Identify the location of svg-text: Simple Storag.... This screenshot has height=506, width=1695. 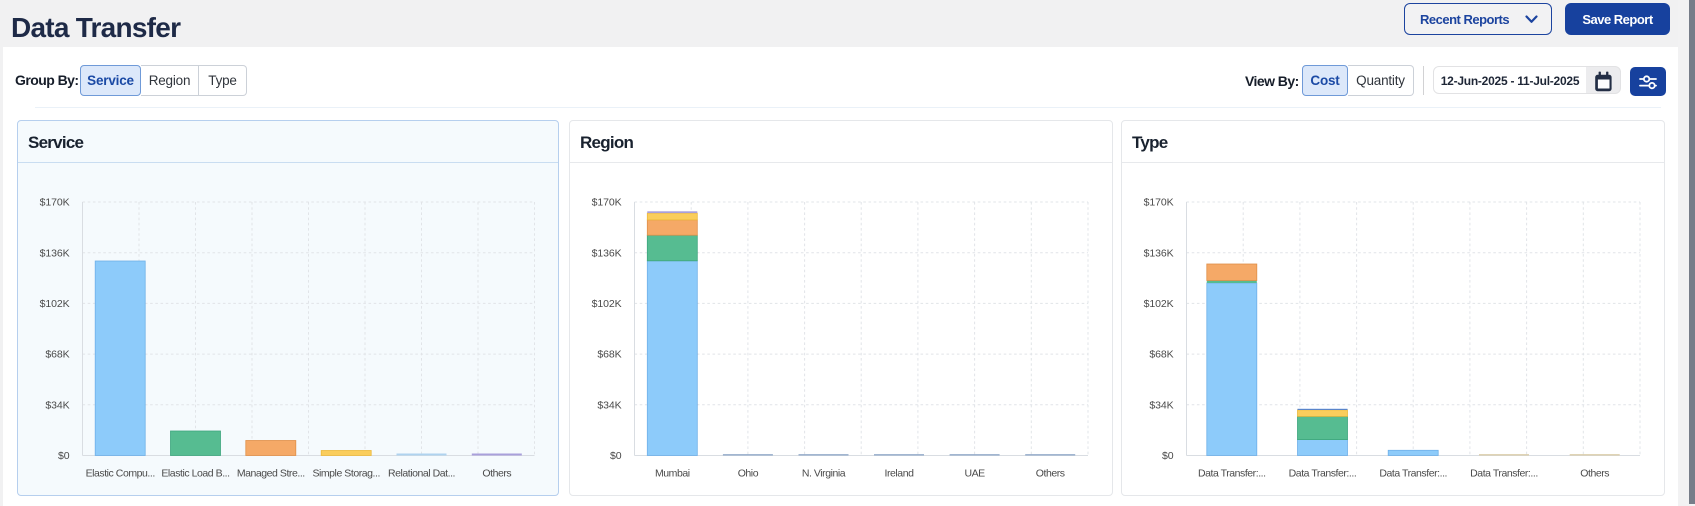
(346, 474).